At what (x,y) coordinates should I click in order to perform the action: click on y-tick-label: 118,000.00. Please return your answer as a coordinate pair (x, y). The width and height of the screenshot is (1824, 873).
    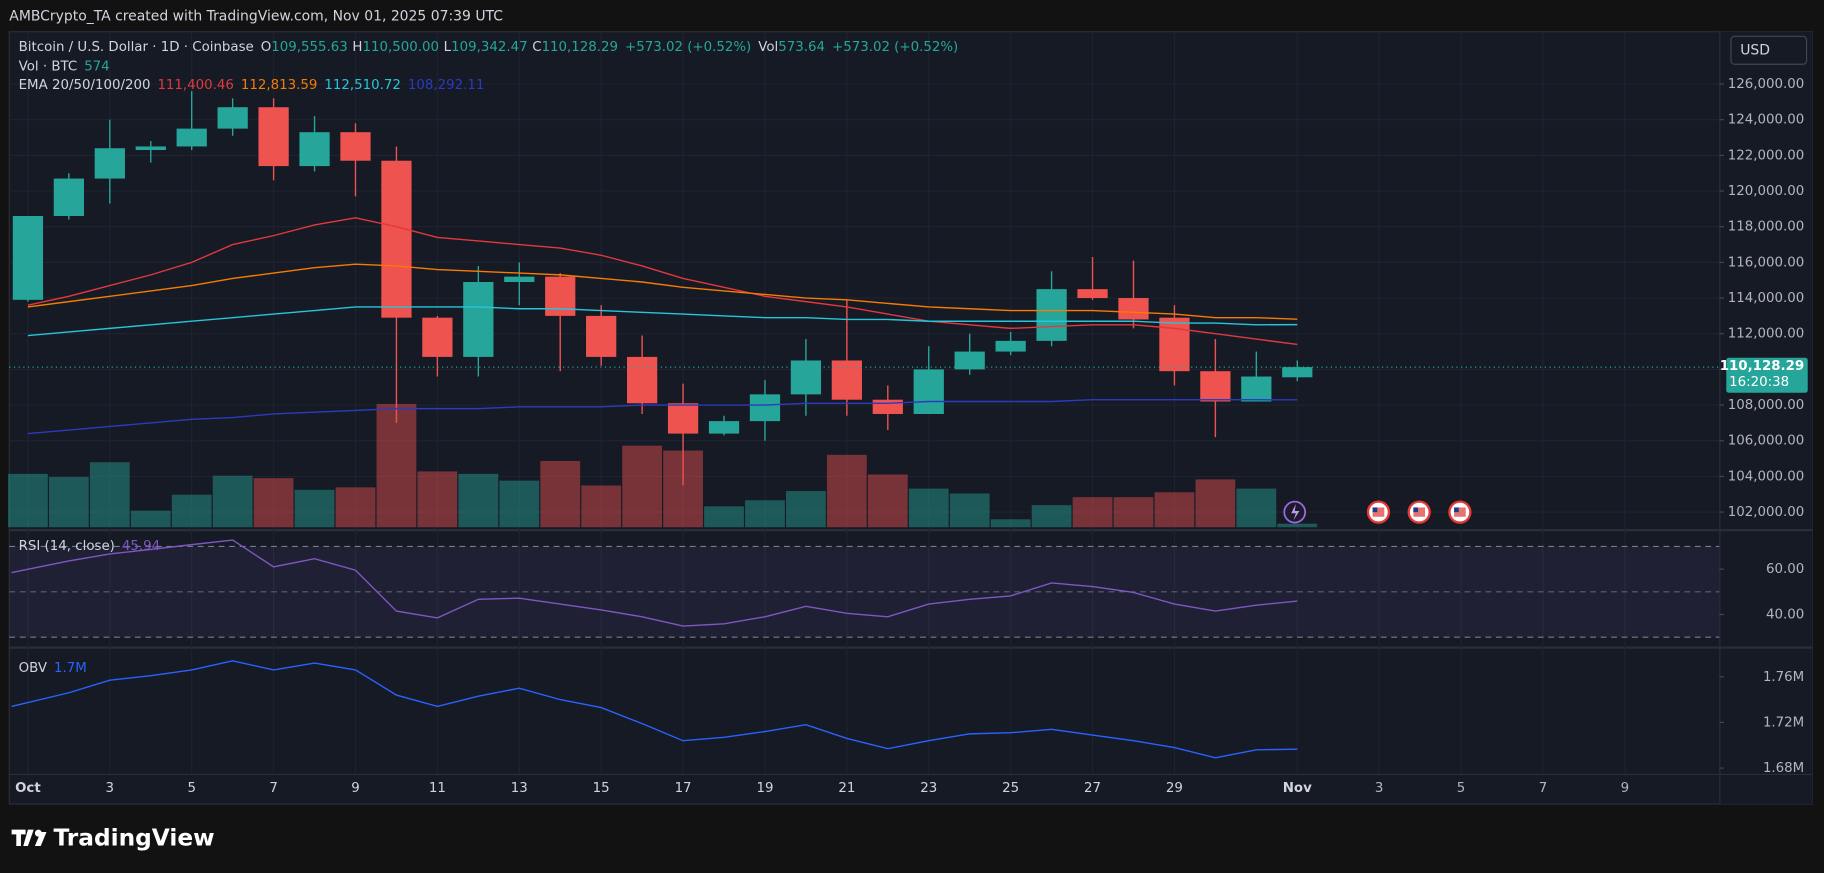
    Looking at the image, I should click on (1766, 227).